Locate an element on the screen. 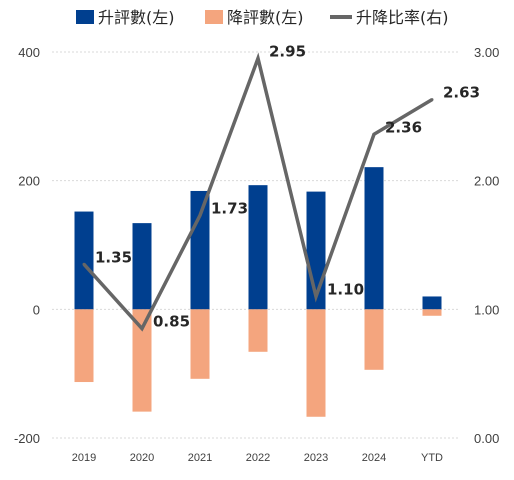 Image resolution: width=514 pixels, height=480 pixels. left-axis: -200 0 200 400 is located at coordinates (27, 245).